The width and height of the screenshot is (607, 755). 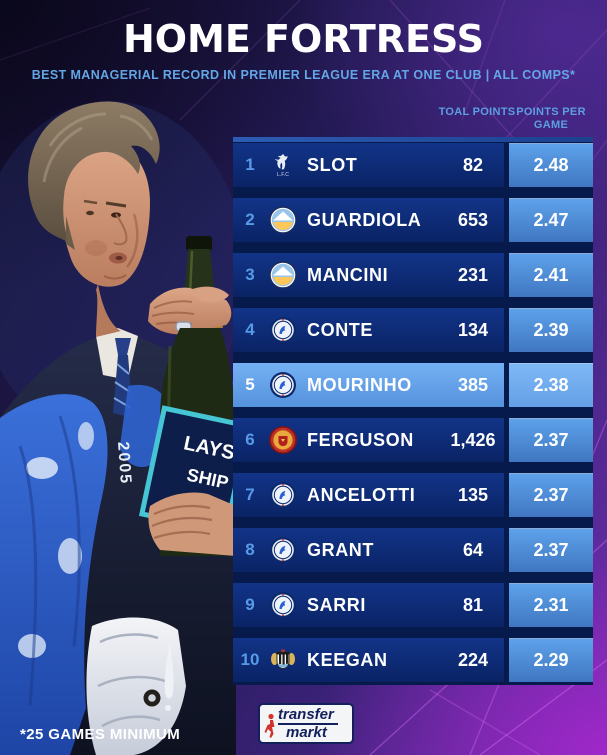 I want to click on table-row: 2 GUARDIOLA 653 2.47, so click(x=413, y=220).